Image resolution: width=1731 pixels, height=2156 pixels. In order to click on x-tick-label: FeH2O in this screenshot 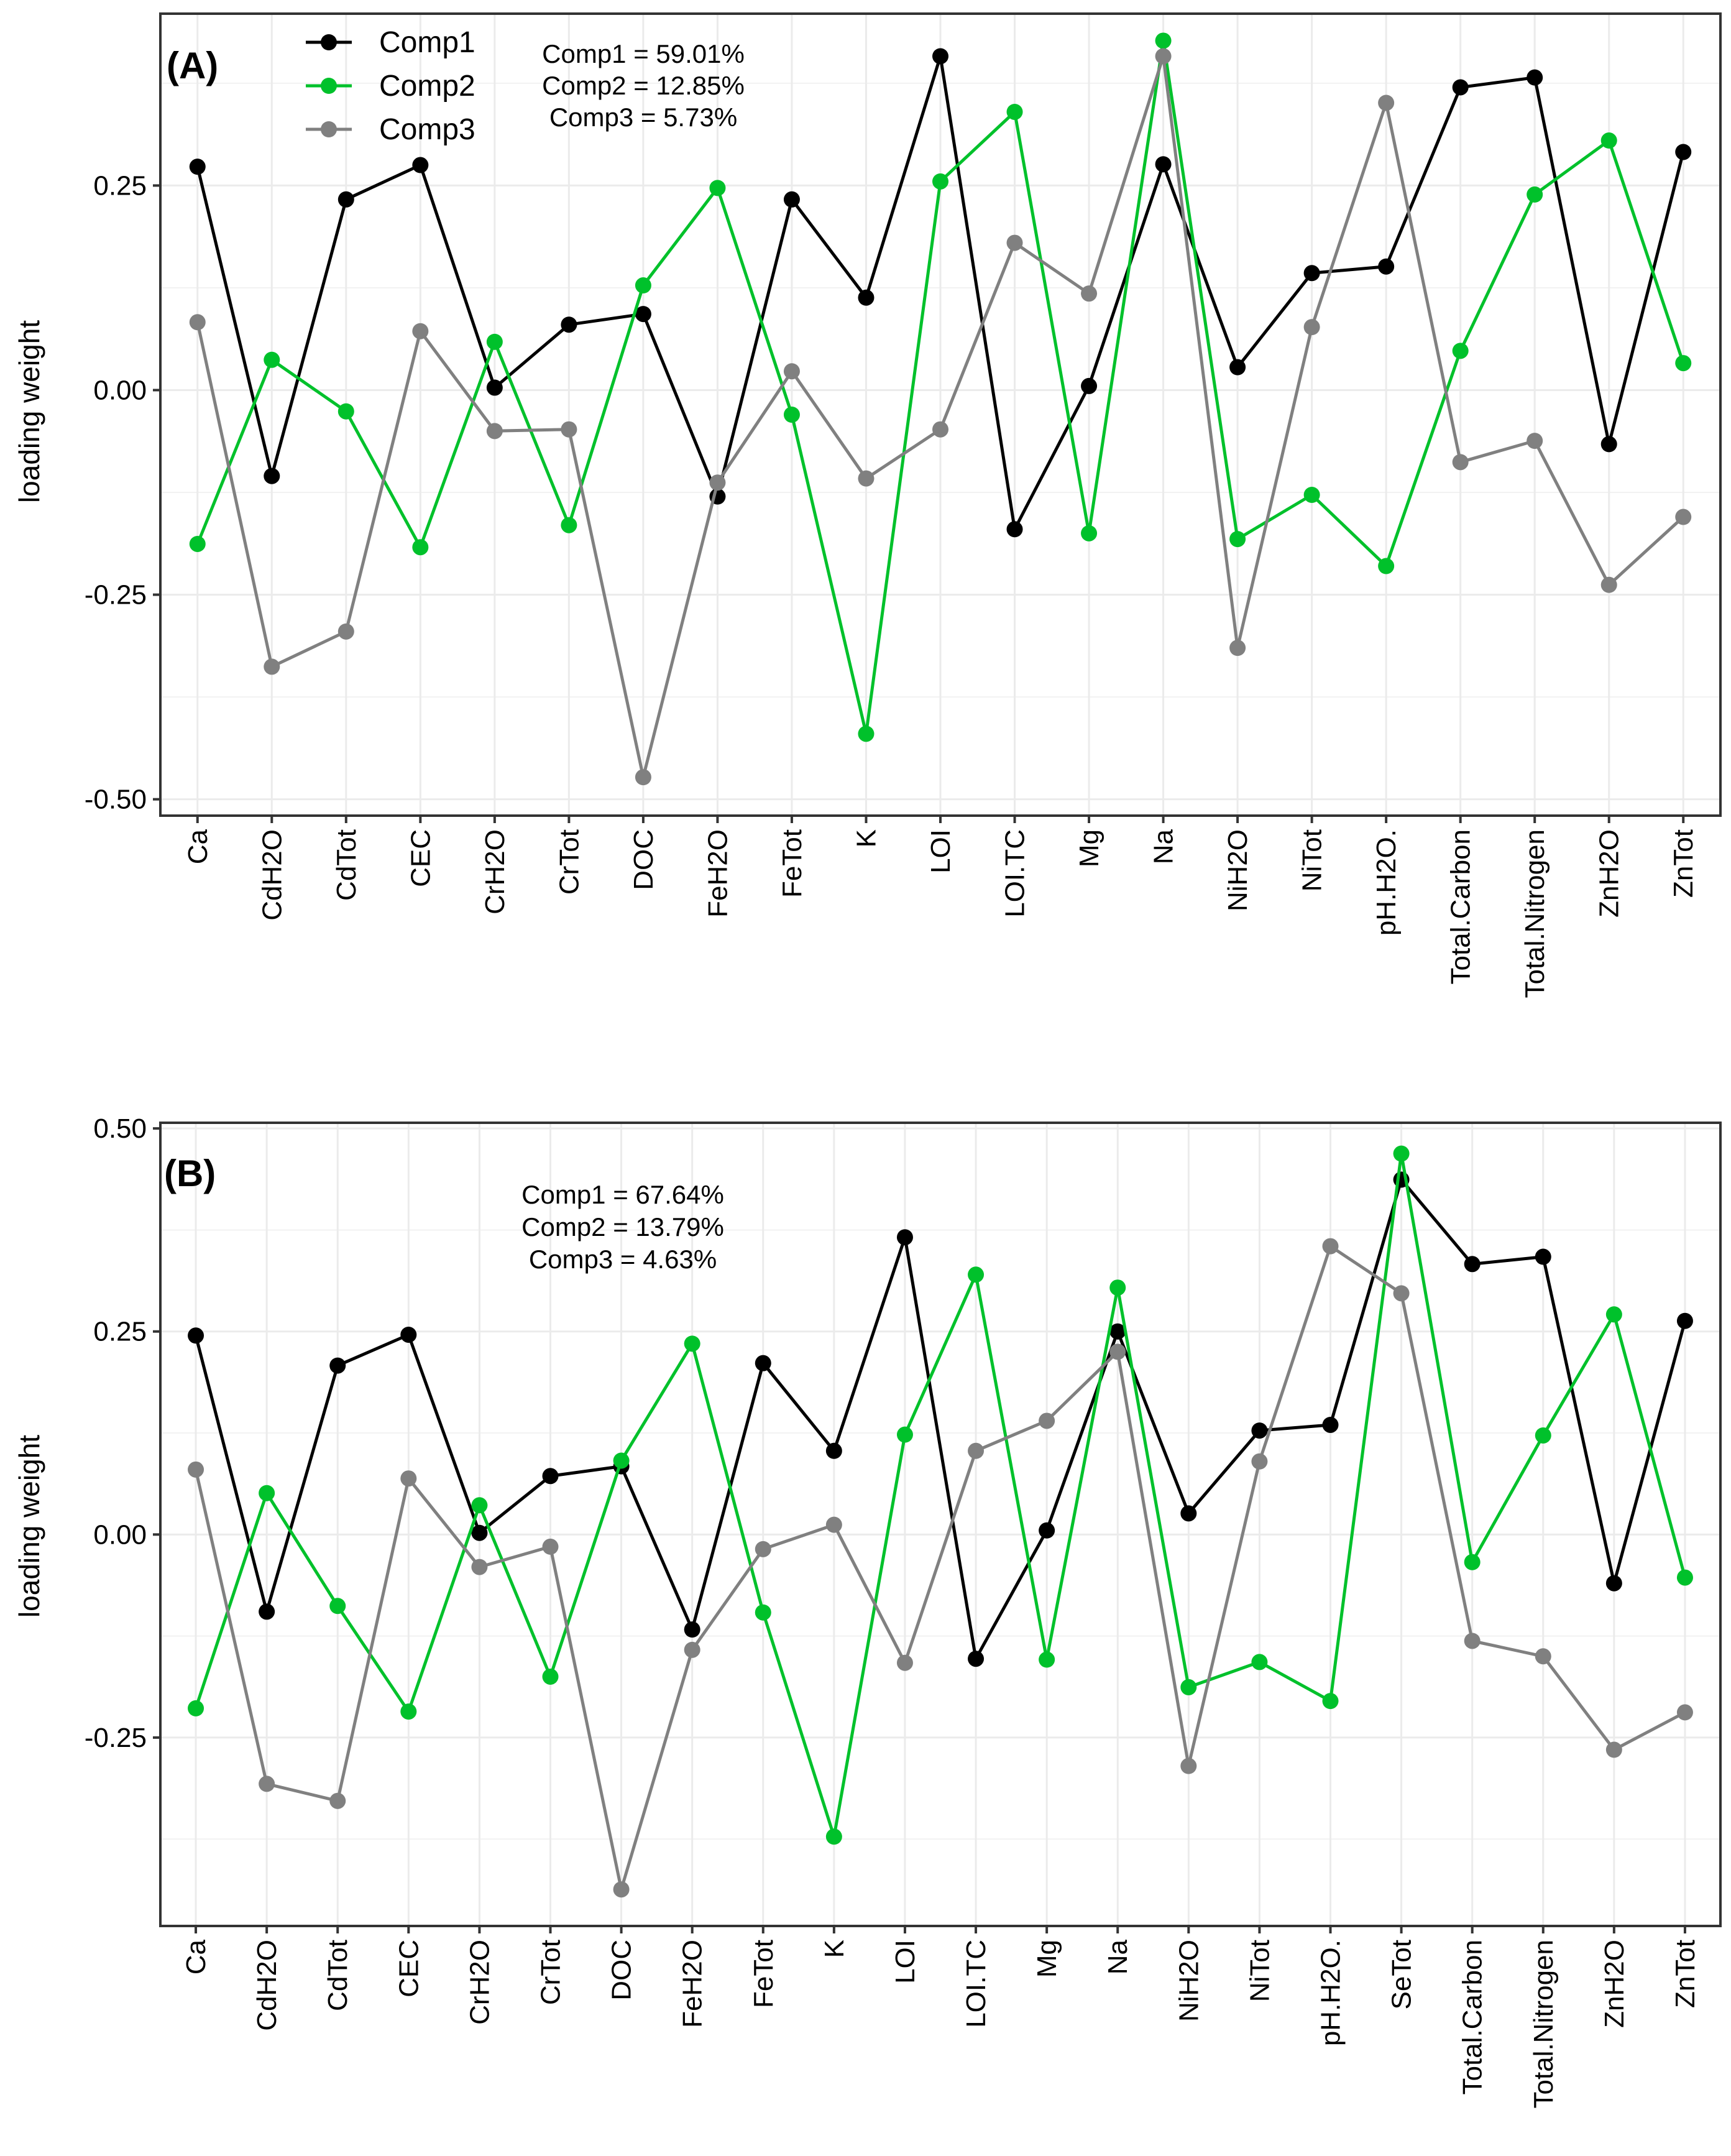, I will do `click(692, 1984)`.